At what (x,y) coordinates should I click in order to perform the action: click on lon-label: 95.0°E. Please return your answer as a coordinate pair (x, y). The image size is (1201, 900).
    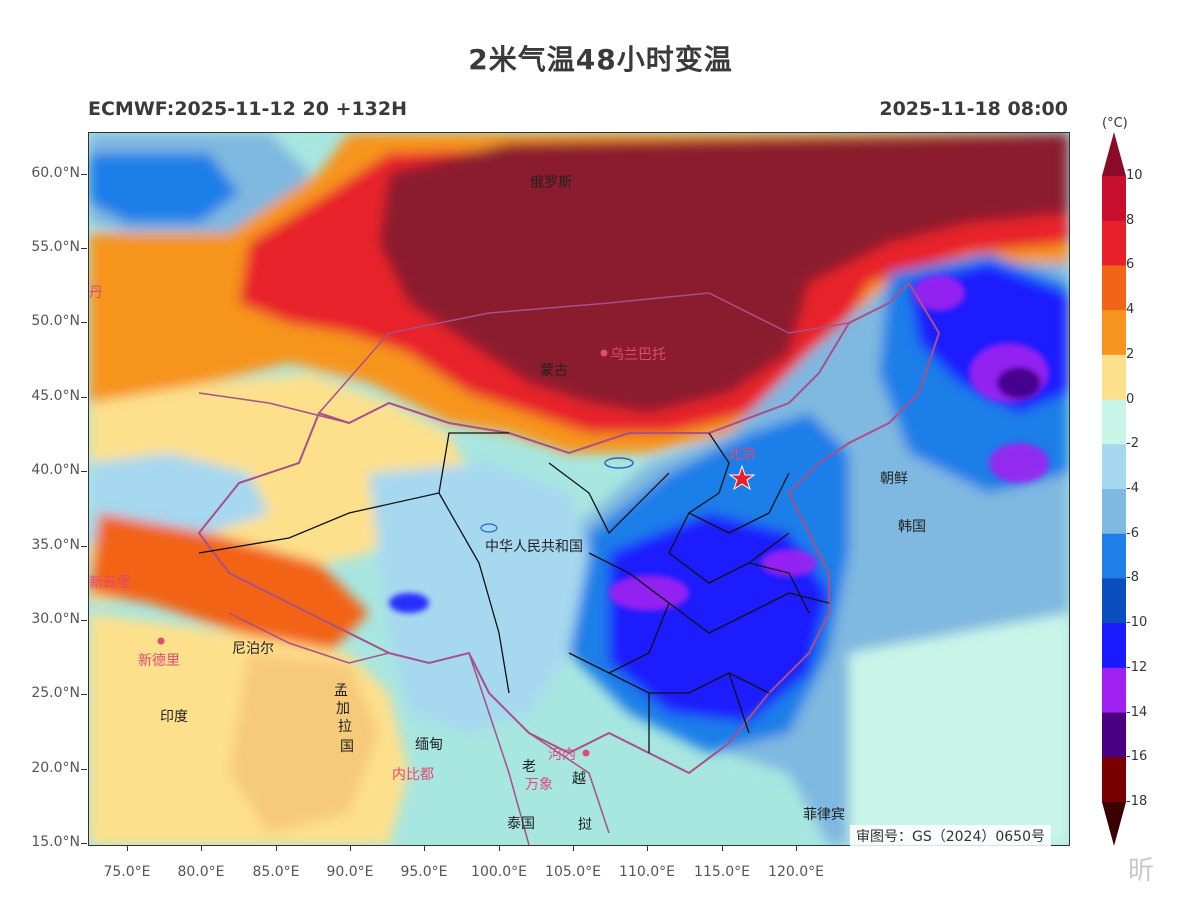
    Looking at the image, I should click on (424, 872).